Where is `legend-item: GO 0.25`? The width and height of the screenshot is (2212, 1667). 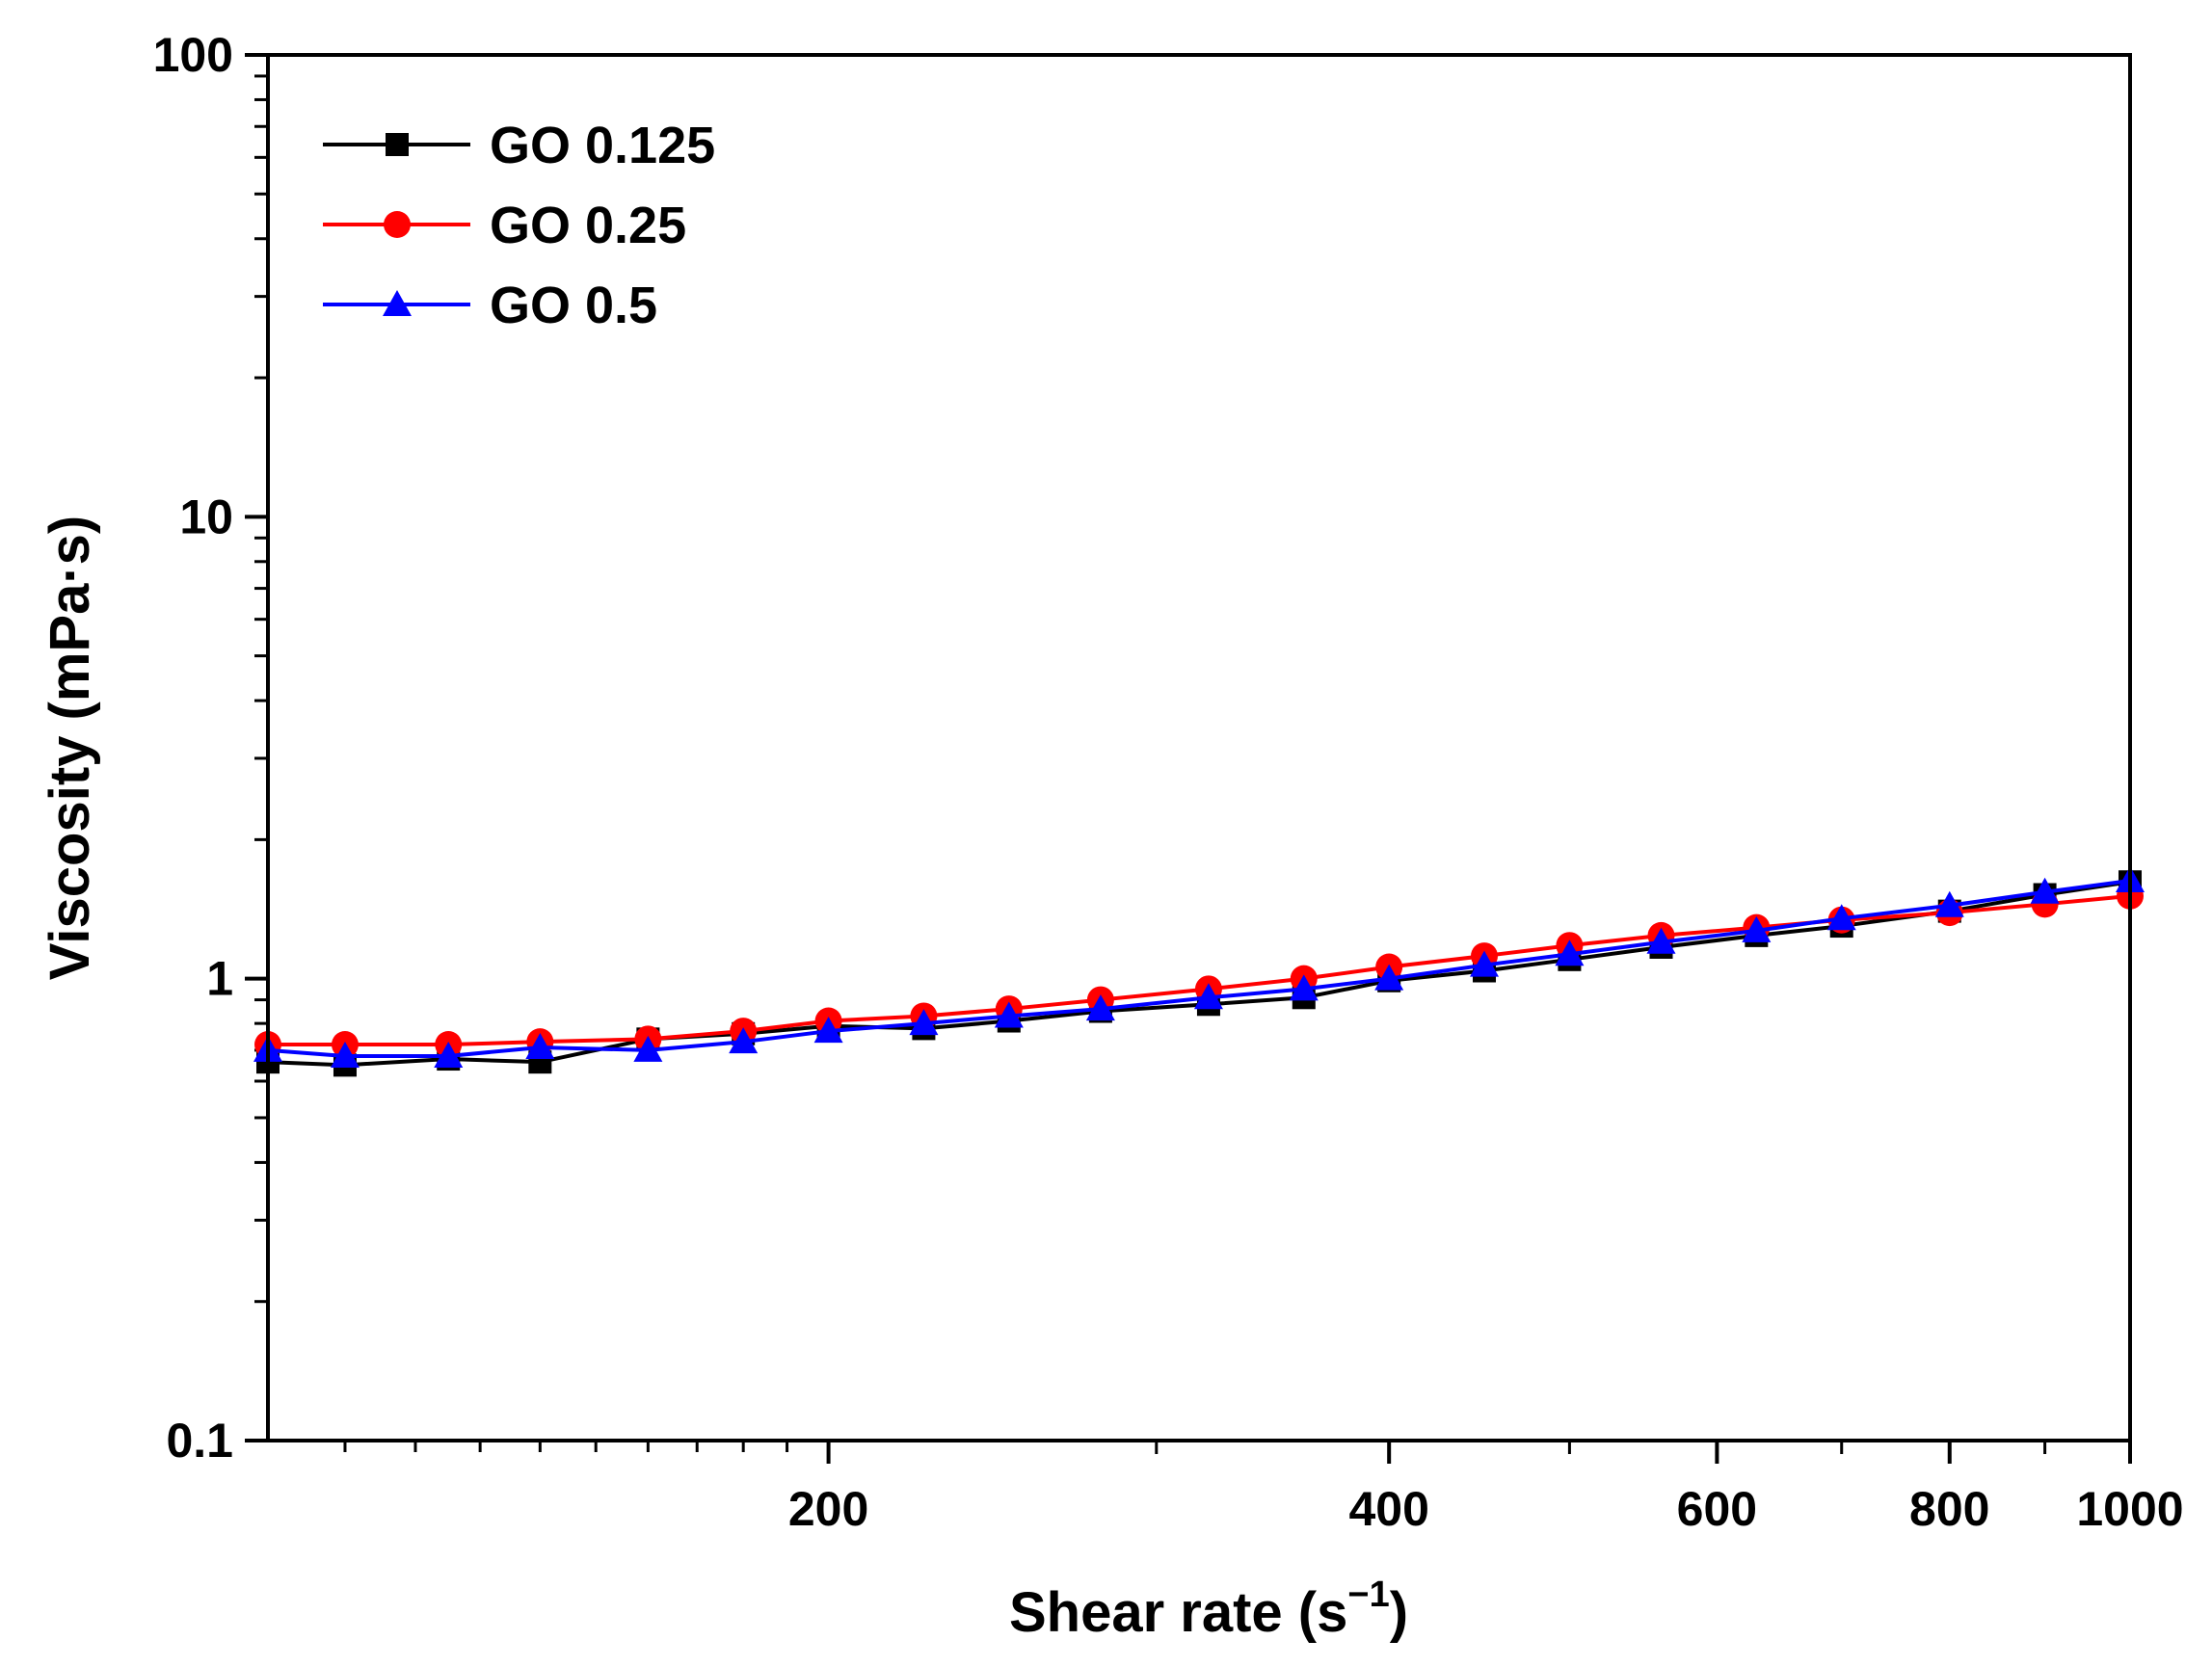 legend-item: GO 0.25 is located at coordinates (504, 226).